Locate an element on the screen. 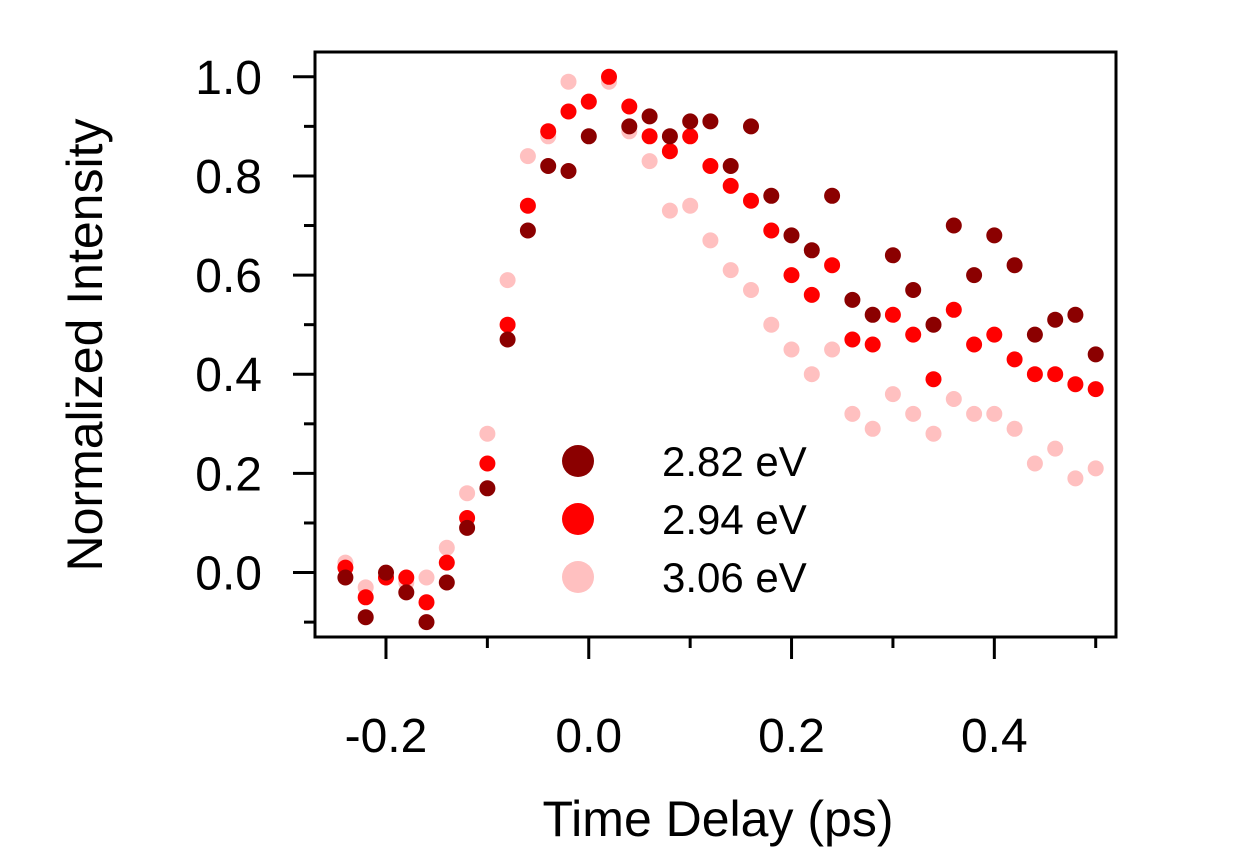 The image size is (1258, 848). y-axis-label: Normalized Intensity is located at coordinates (85, 345).